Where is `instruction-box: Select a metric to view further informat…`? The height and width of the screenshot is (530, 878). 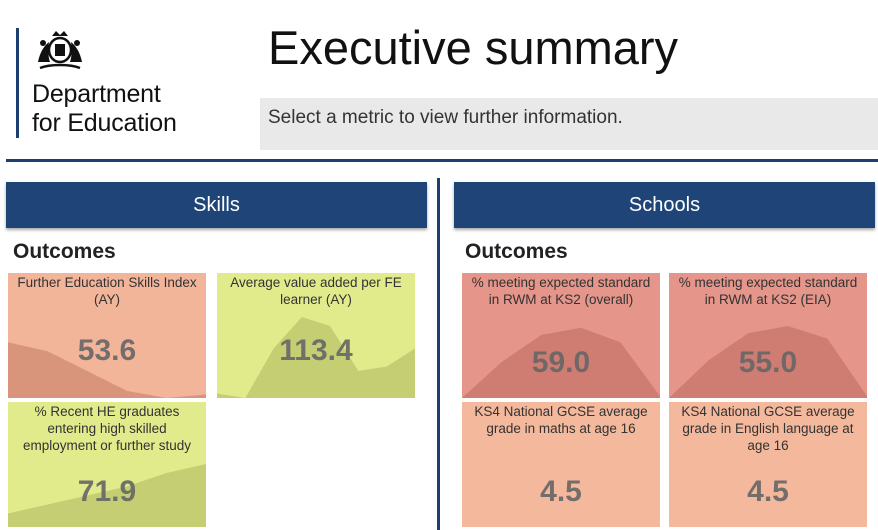 instruction-box: Select a metric to view further informat… is located at coordinates (569, 124).